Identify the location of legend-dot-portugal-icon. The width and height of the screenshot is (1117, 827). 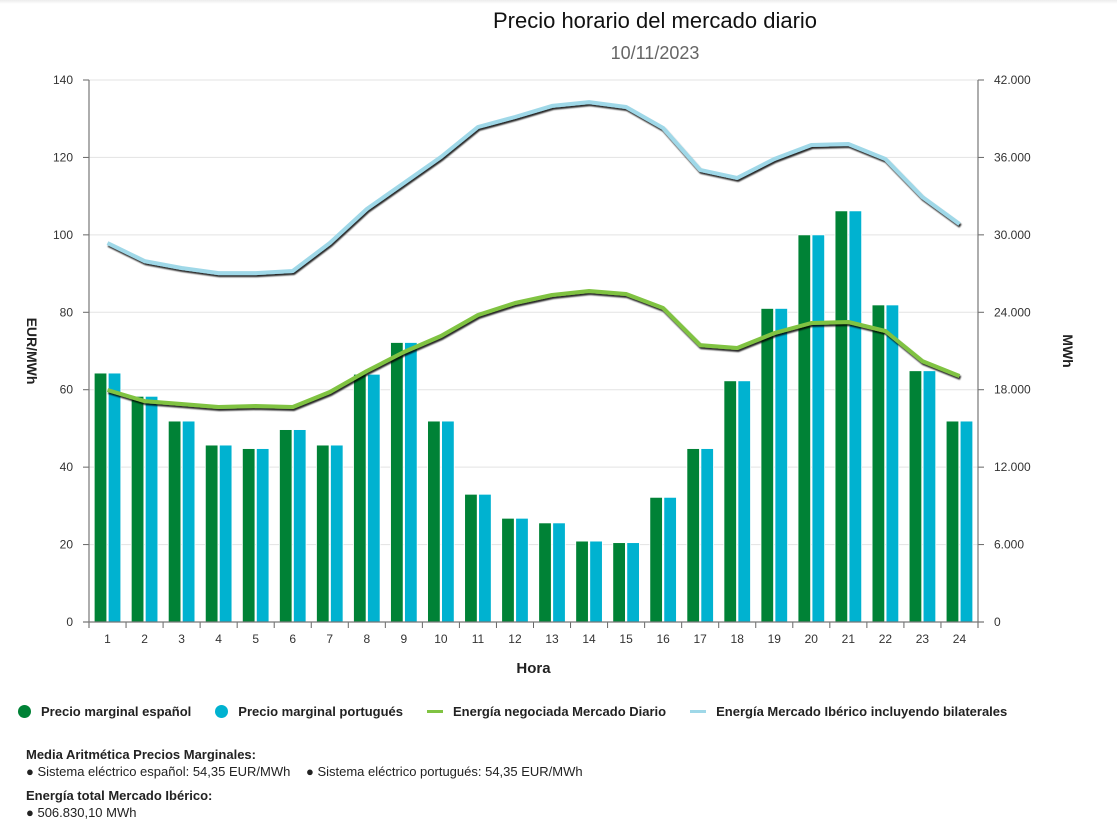
(222, 711).